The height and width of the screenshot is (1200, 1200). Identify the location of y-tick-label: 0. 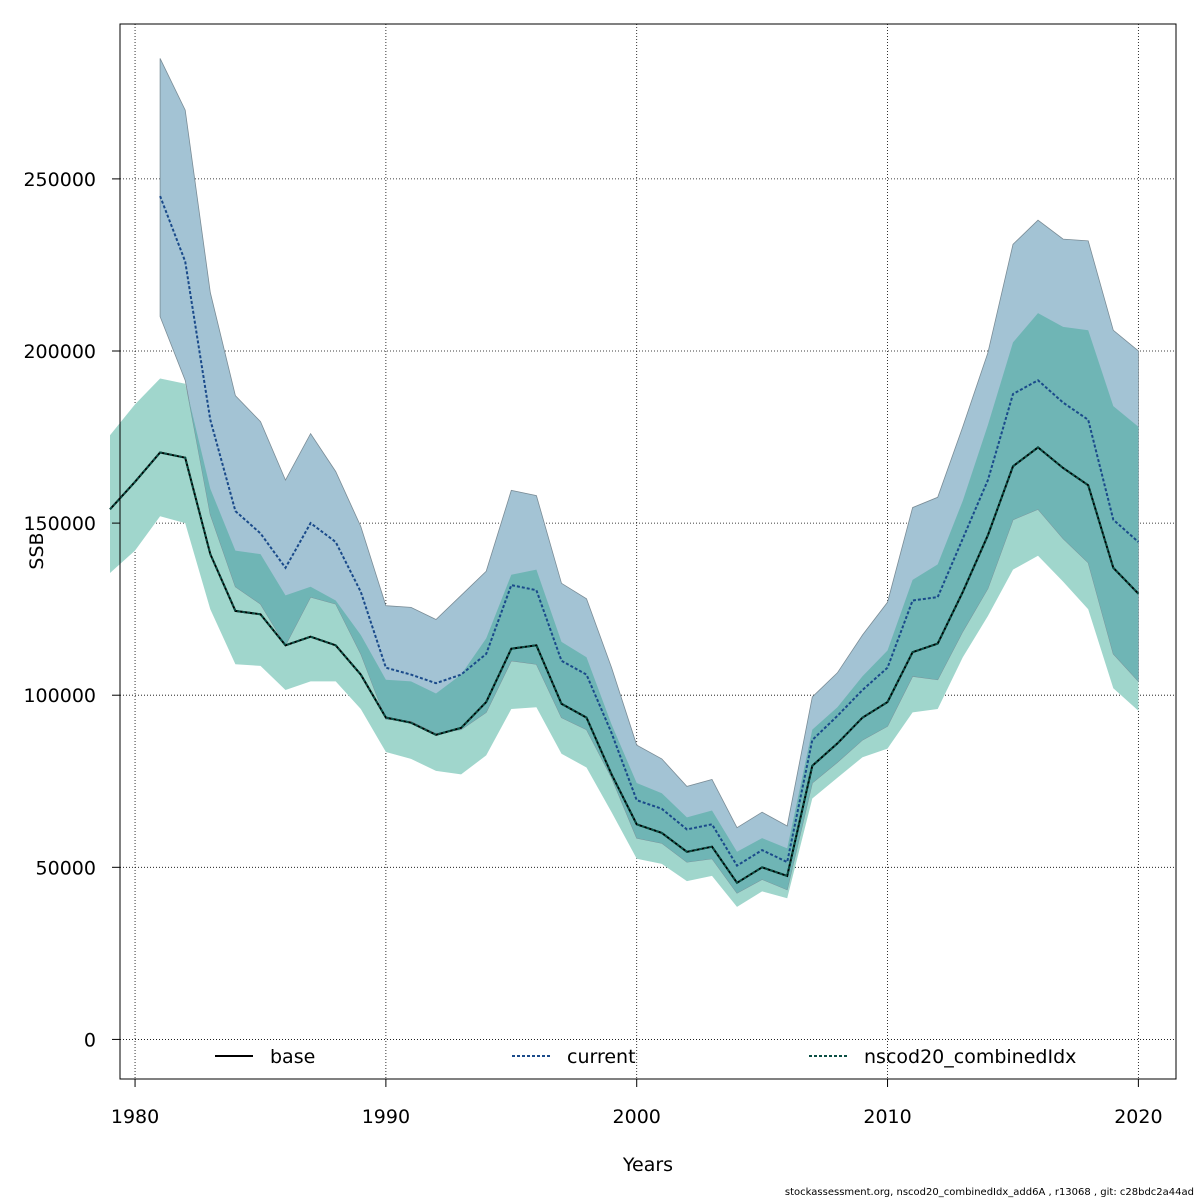
(90, 1040).